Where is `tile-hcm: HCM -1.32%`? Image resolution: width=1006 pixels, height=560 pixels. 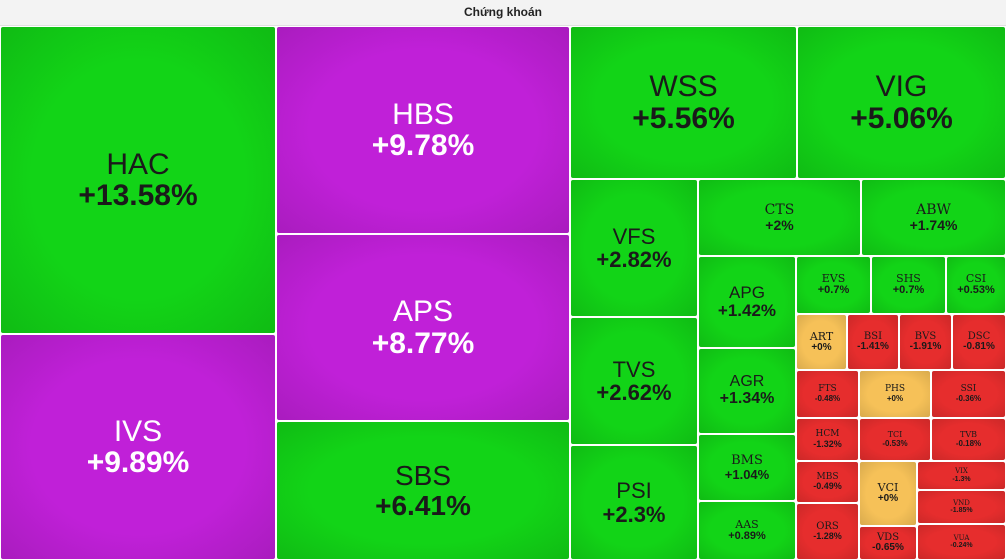
tile-hcm: HCM -1.32% is located at coordinates (827, 439).